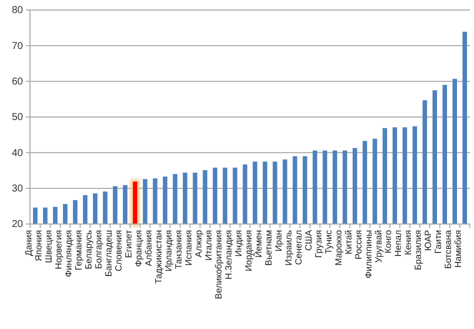  I want to click on y-tick-label: 60, so click(18, 82).